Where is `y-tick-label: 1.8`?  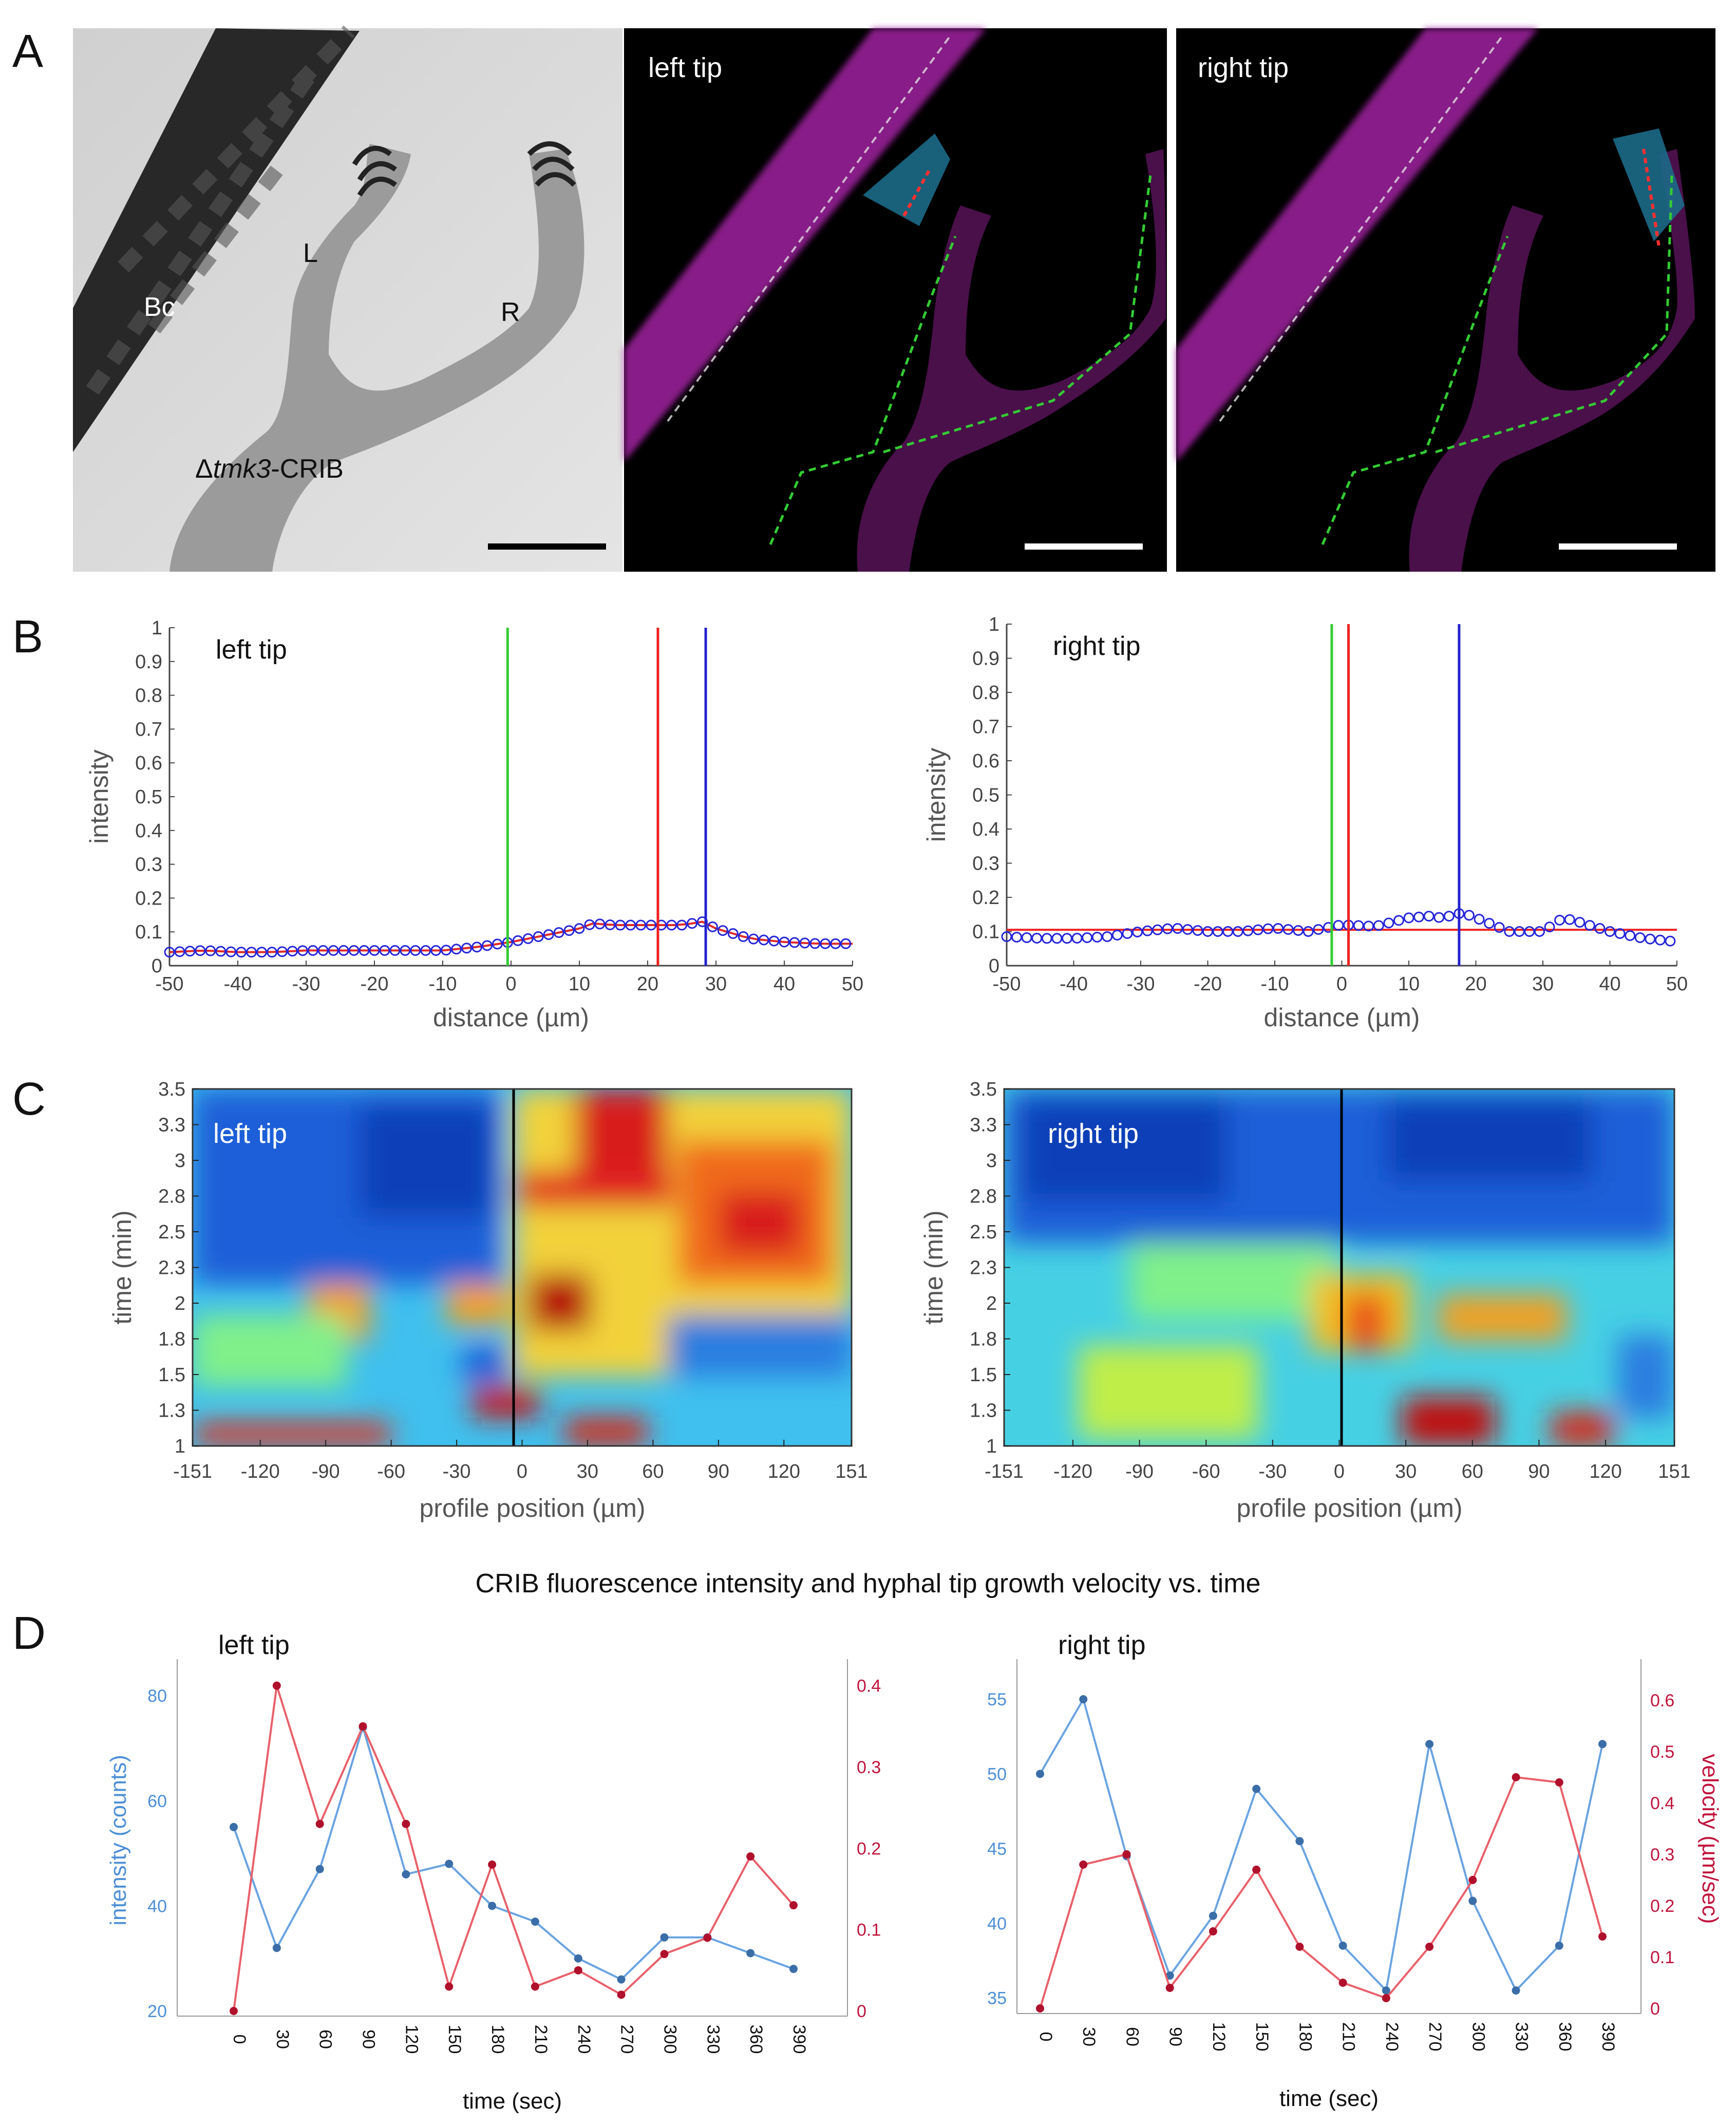 y-tick-label: 1.8 is located at coordinates (983, 1339).